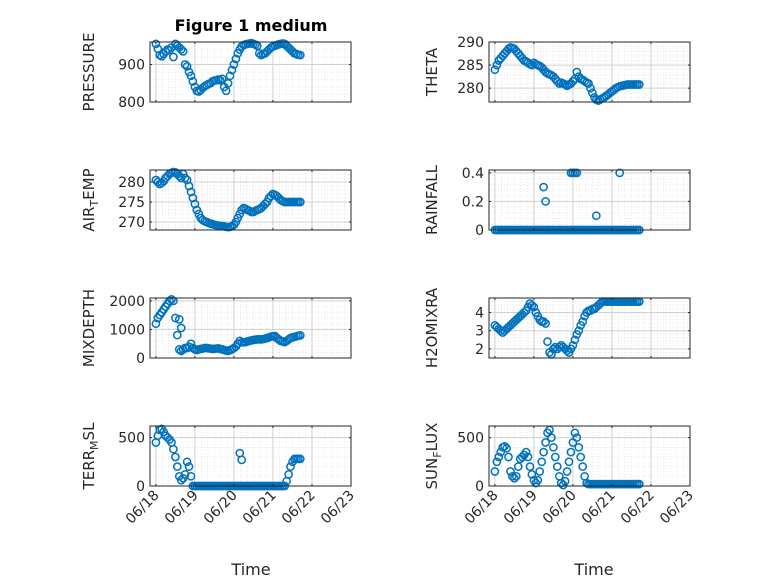  Describe the element at coordinates (433, 456) in the screenshot. I see `y-axis-label: SUNFLUX` at that location.